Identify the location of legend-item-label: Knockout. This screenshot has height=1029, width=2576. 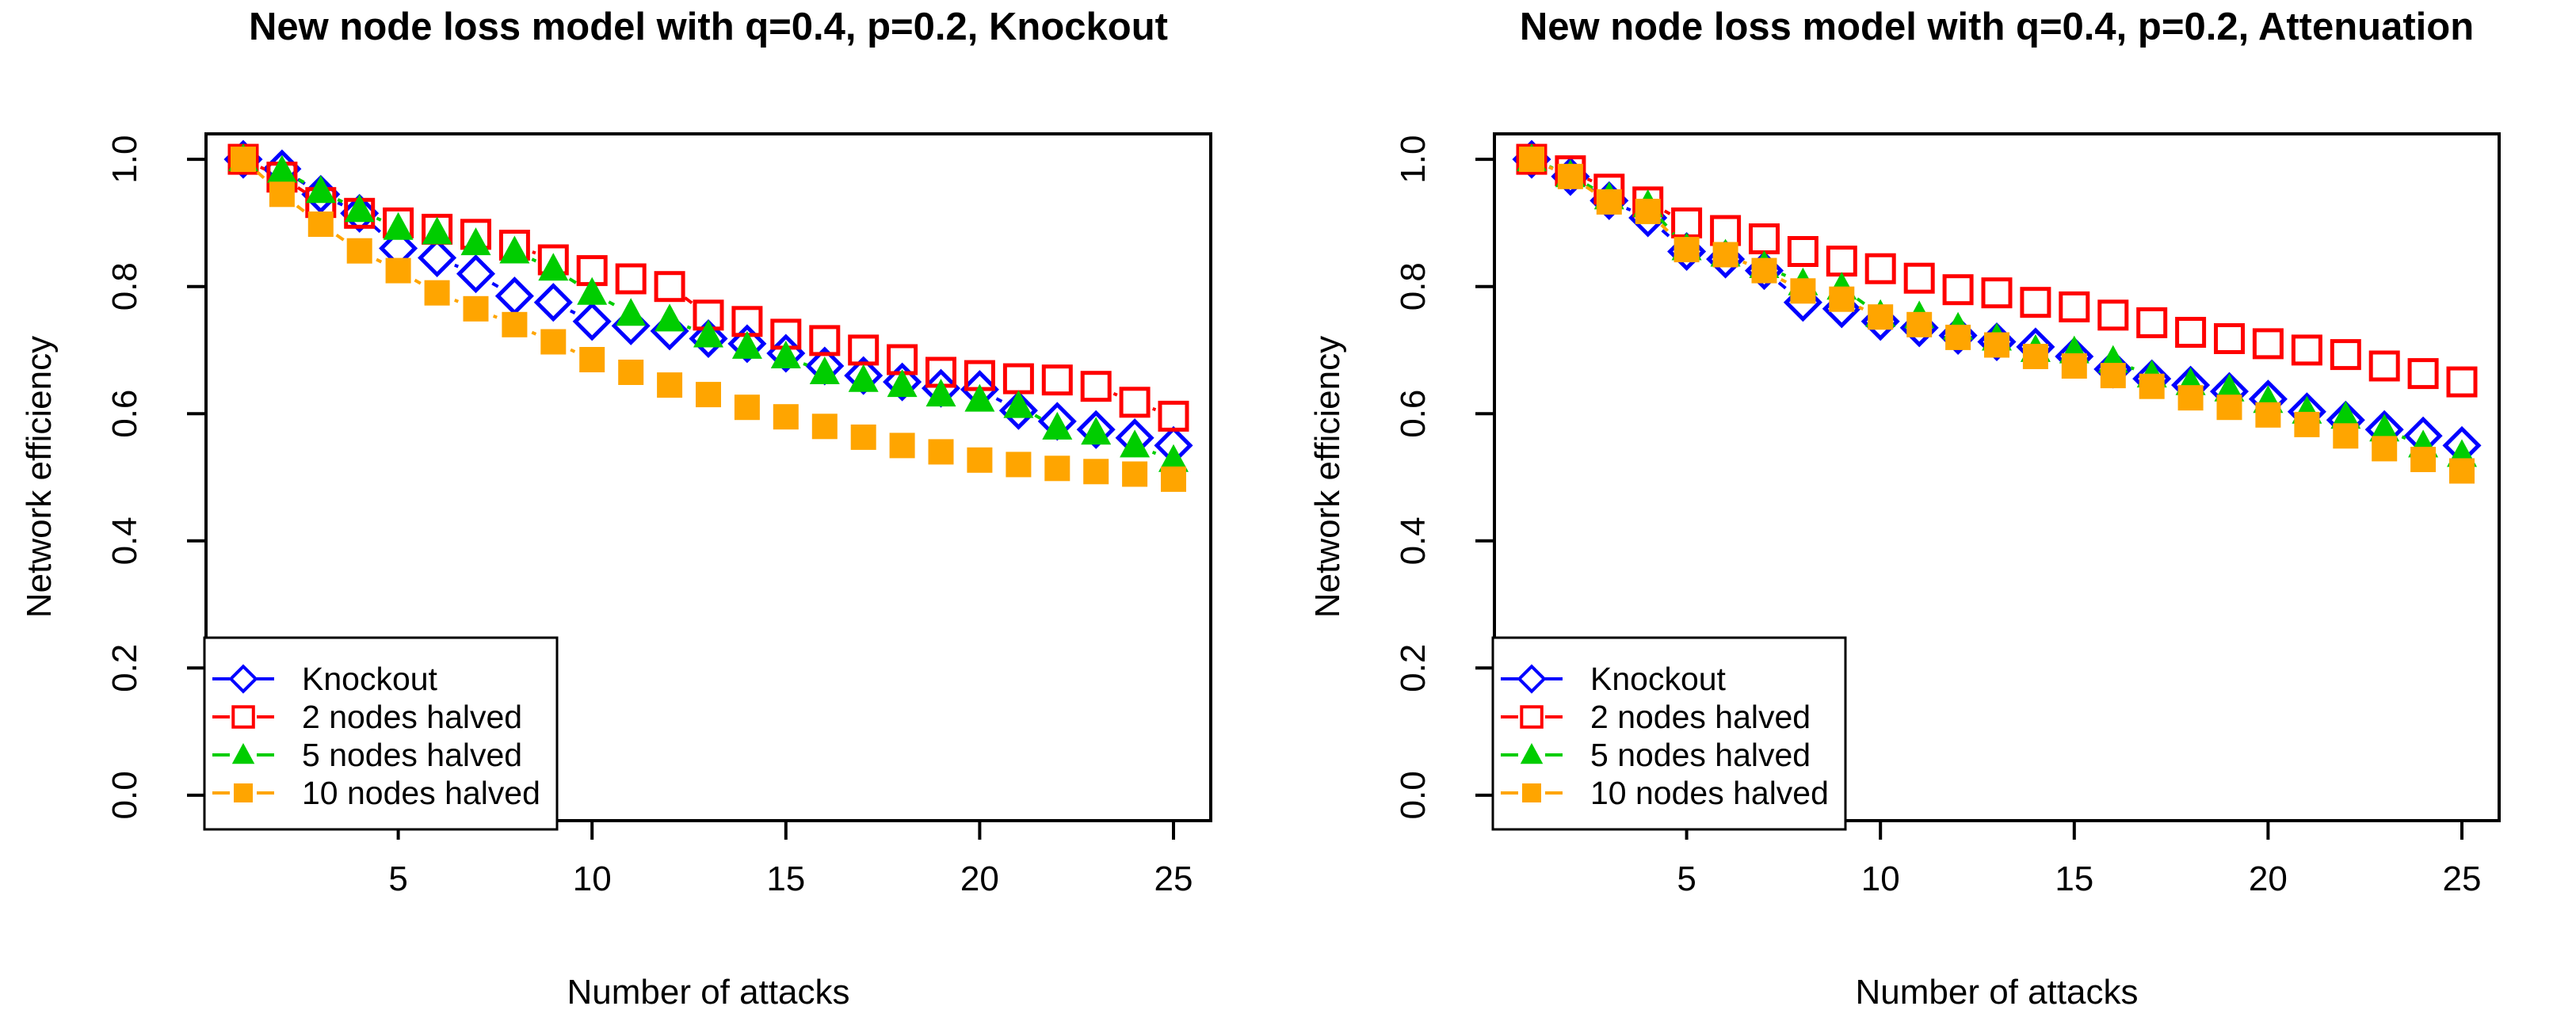
(1658, 679).